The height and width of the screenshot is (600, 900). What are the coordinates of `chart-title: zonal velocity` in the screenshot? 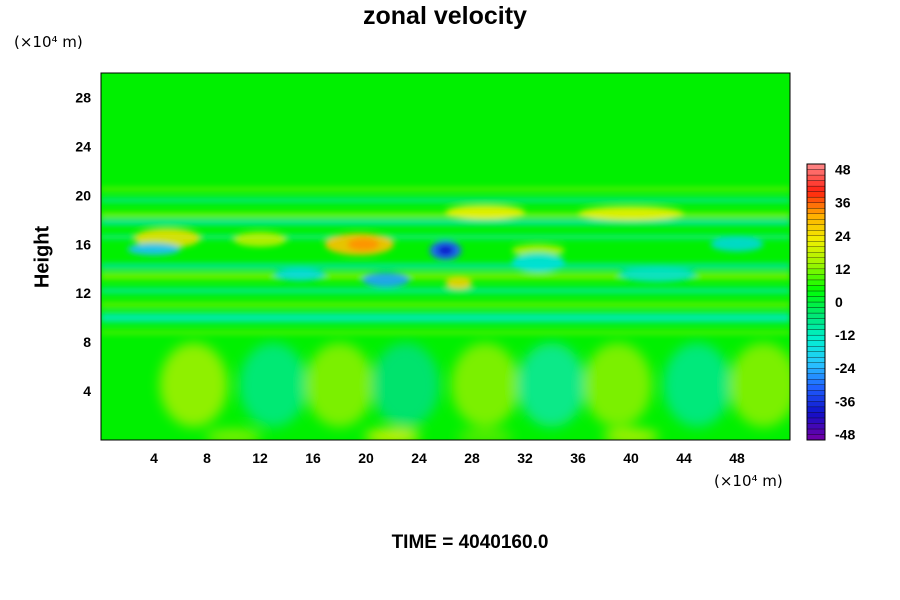 It's located at (445, 16).